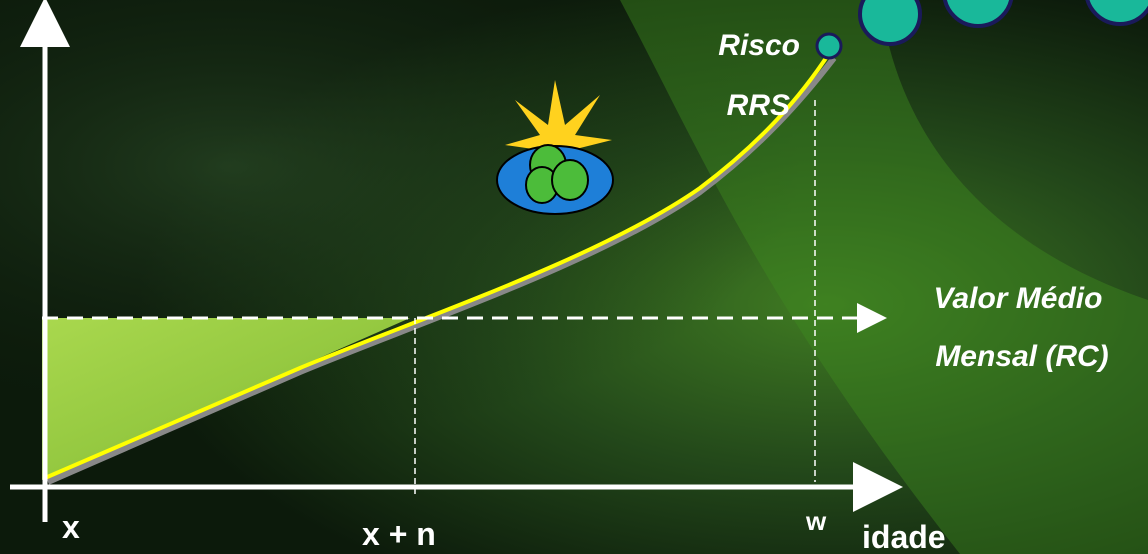  Describe the element at coordinates (555, 147) in the screenshot. I see `money-icon` at that location.